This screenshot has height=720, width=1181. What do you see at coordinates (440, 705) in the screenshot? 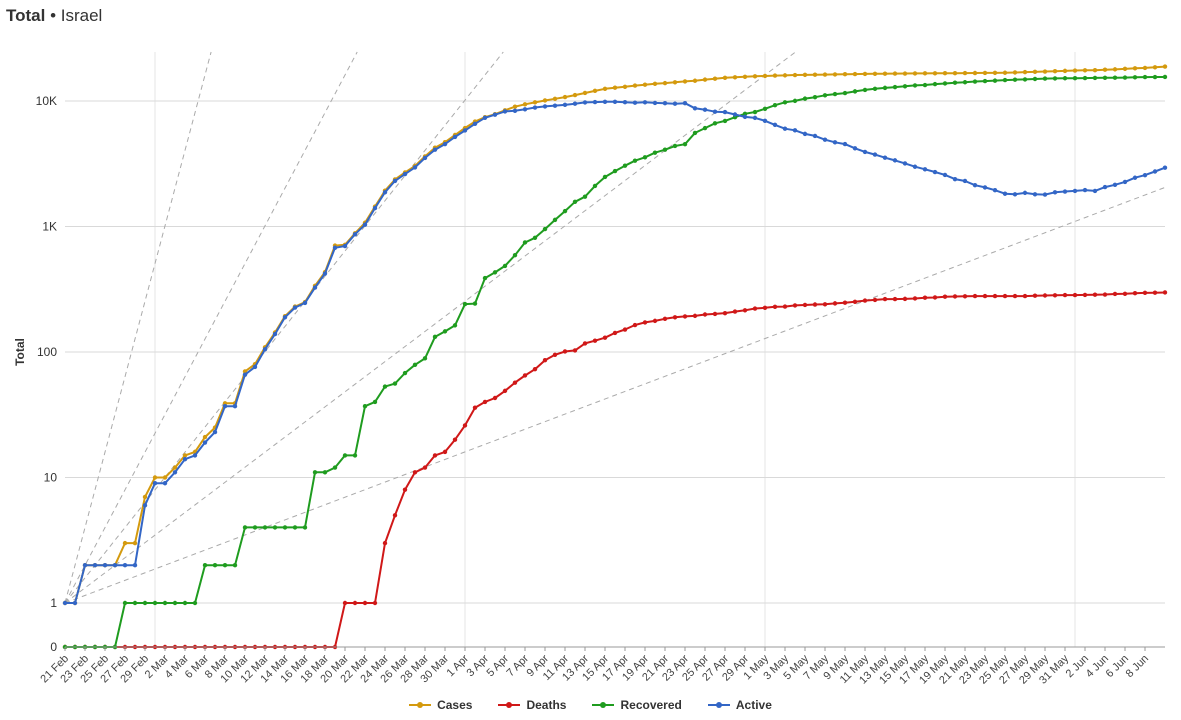
I see `legend-item-cases: Cases` at bounding box center [440, 705].